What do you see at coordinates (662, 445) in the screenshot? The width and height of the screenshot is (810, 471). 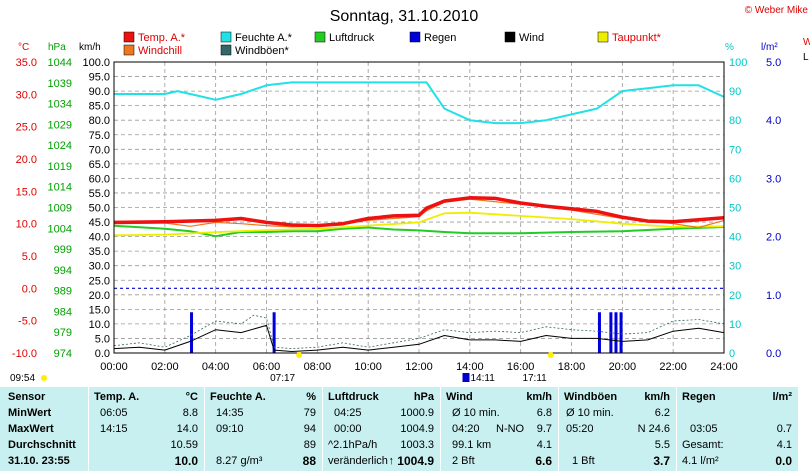 I see `gusts-avg: 5.5` at bounding box center [662, 445].